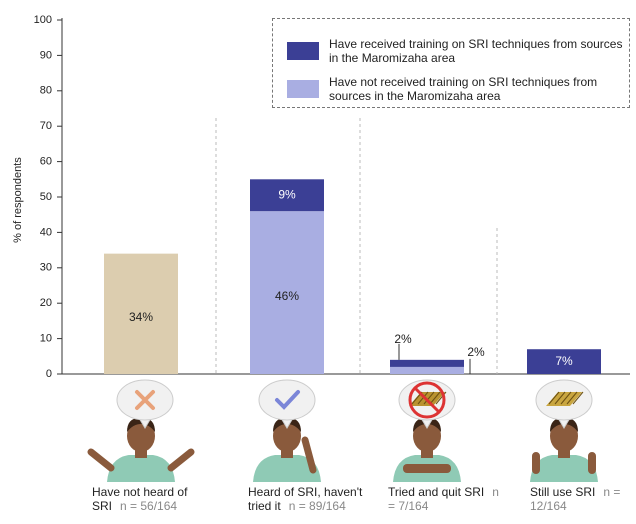 This screenshot has width=636, height=524. I want to click on y-tick-label: 30, so click(46, 268).